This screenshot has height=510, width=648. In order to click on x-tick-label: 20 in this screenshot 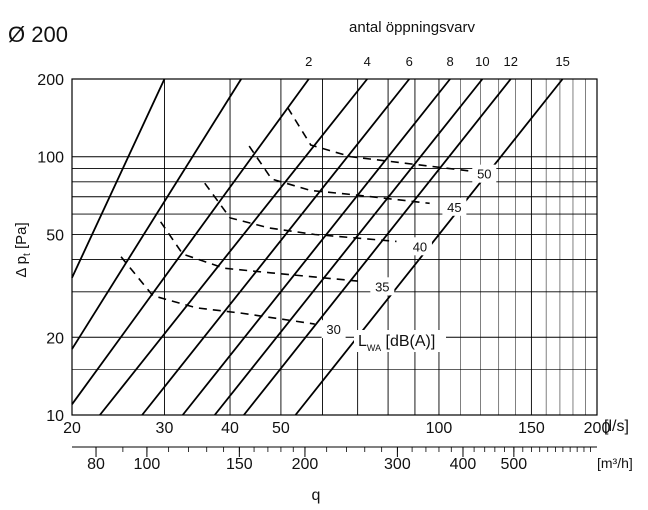, I will do `click(72, 428)`.